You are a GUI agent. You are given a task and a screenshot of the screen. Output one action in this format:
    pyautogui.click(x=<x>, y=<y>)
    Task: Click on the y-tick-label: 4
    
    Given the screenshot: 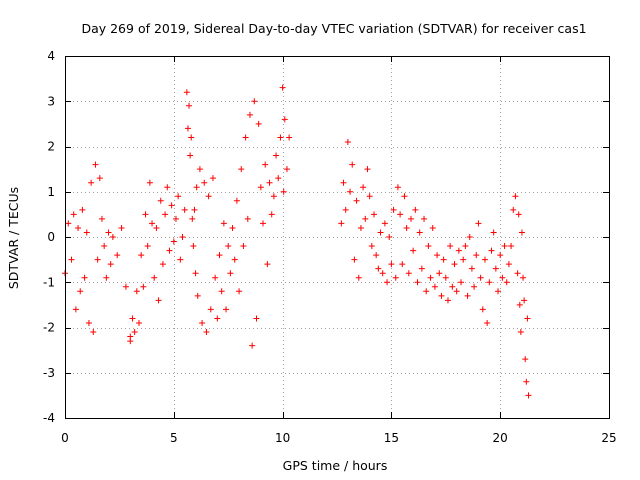 What is the action you would take?
    pyautogui.click(x=51, y=56)
    